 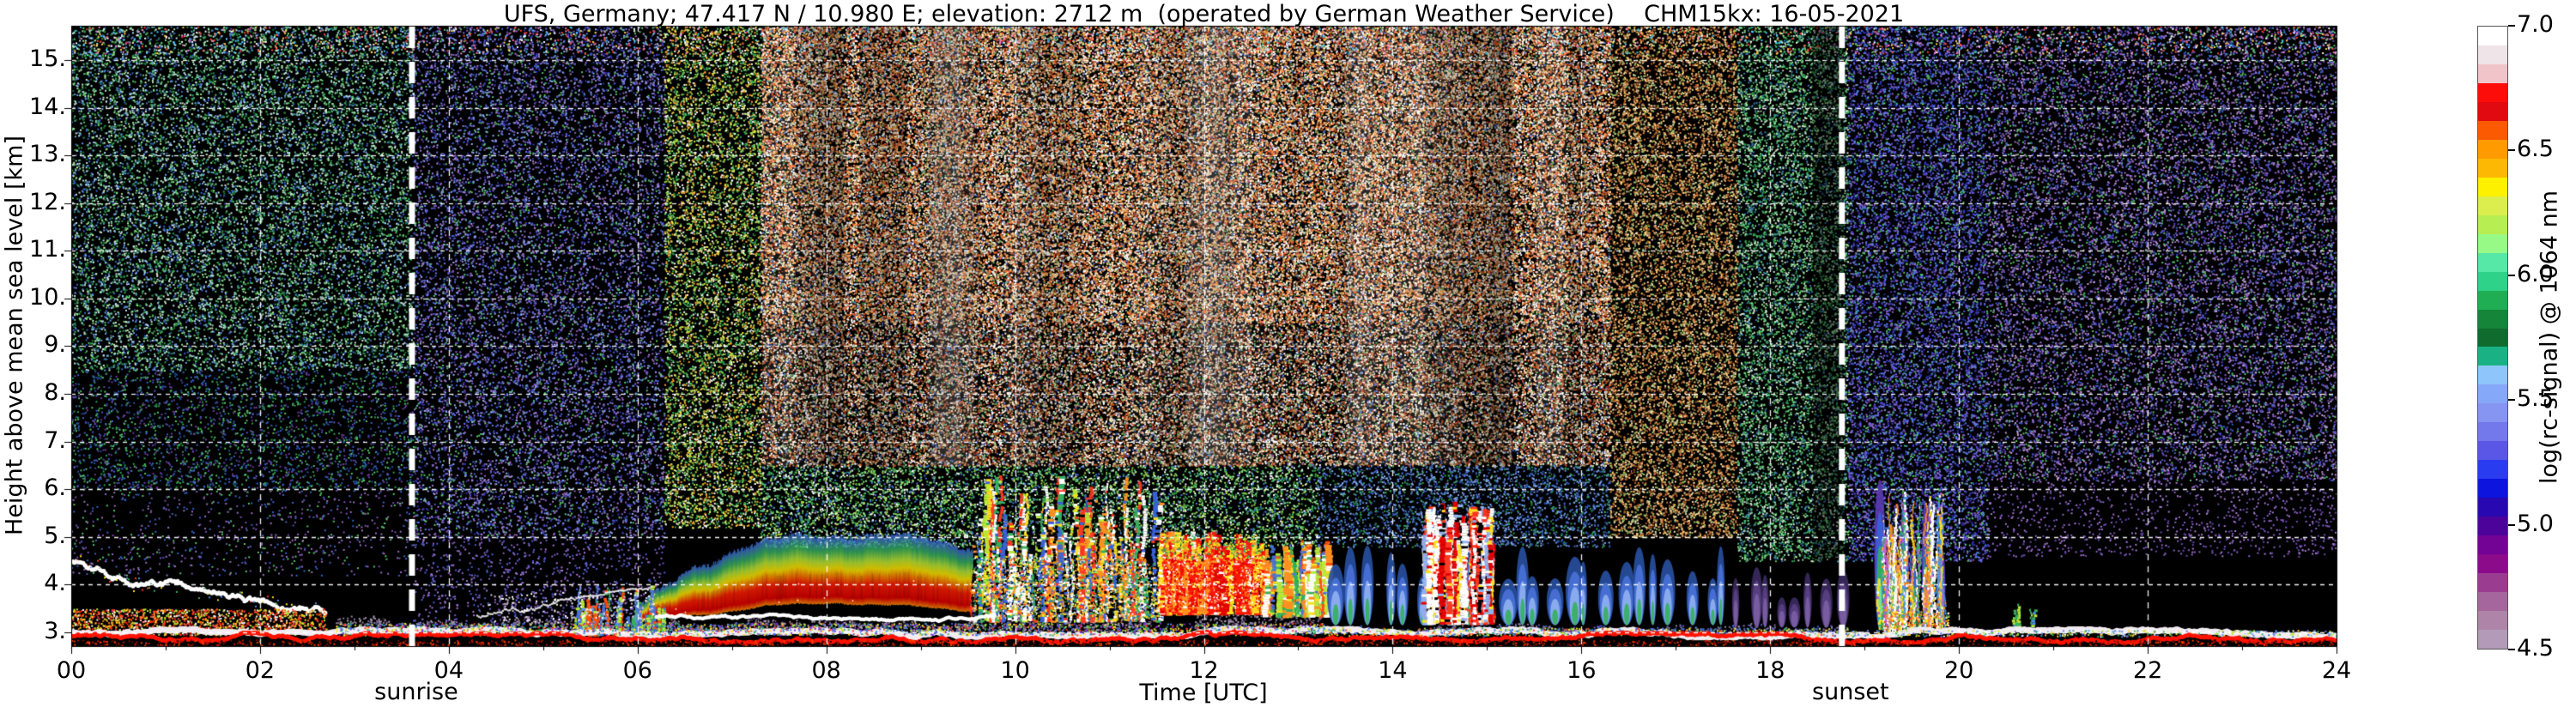 I want to click on y-tick-label: 14., so click(x=47, y=106).